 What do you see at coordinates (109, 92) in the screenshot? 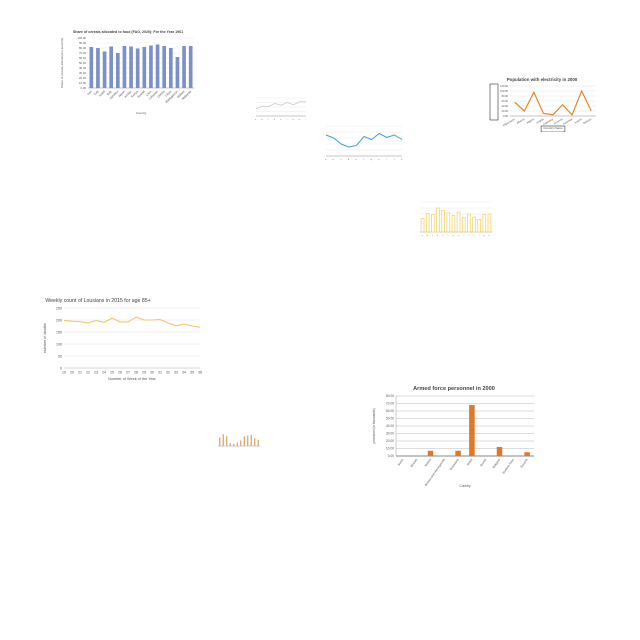
I see `x-tick-label: Italy` at bounding box center [109, 92].